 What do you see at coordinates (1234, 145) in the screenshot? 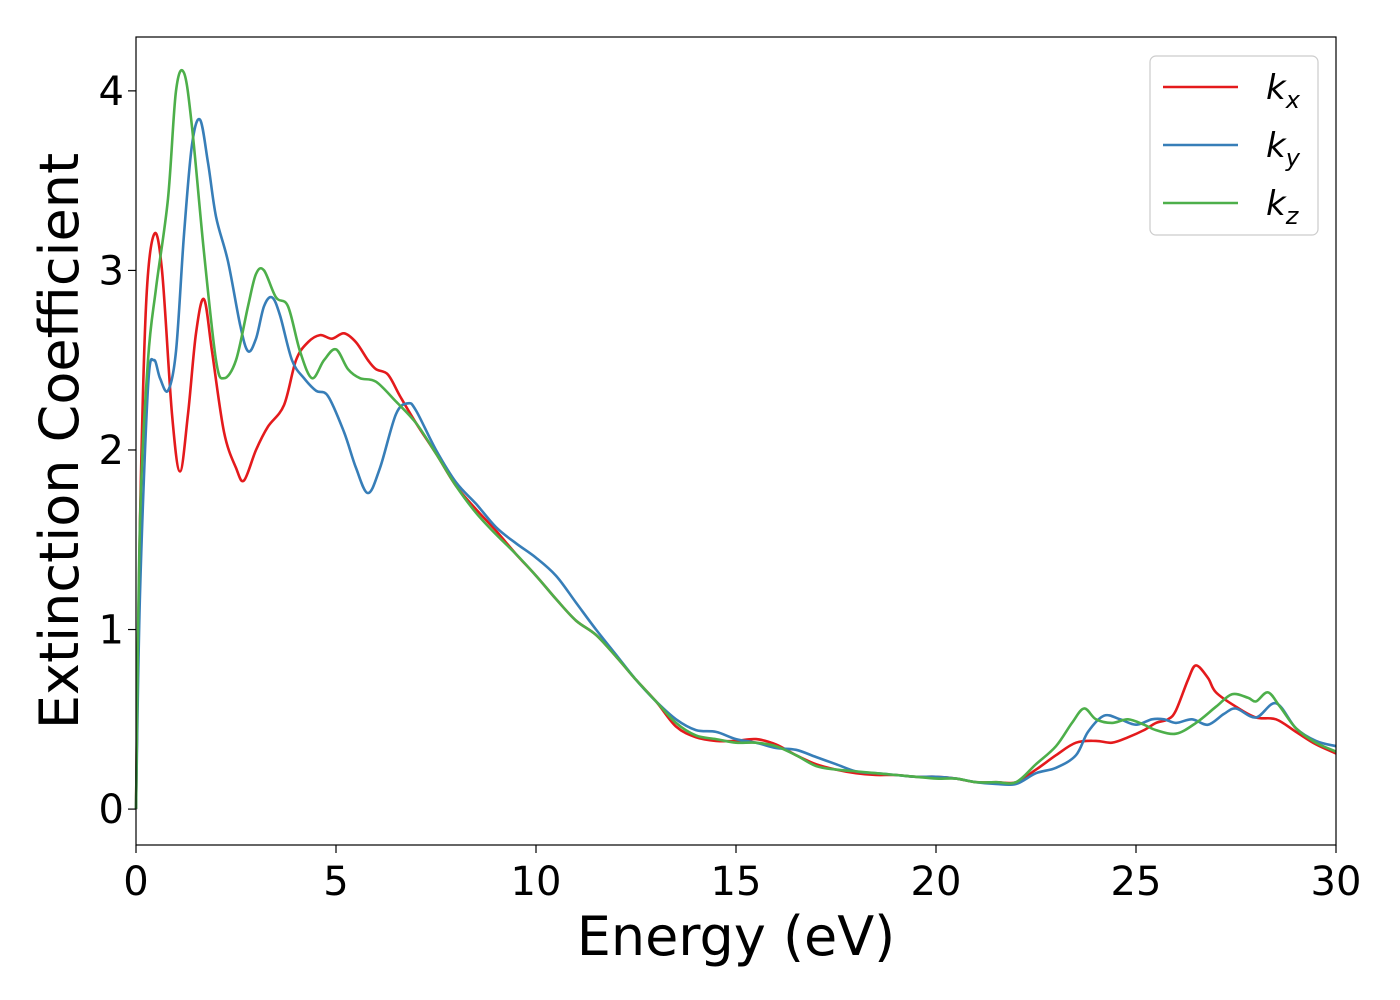
I see `legend: kx ky kz` at bounding box center [1234, 145].